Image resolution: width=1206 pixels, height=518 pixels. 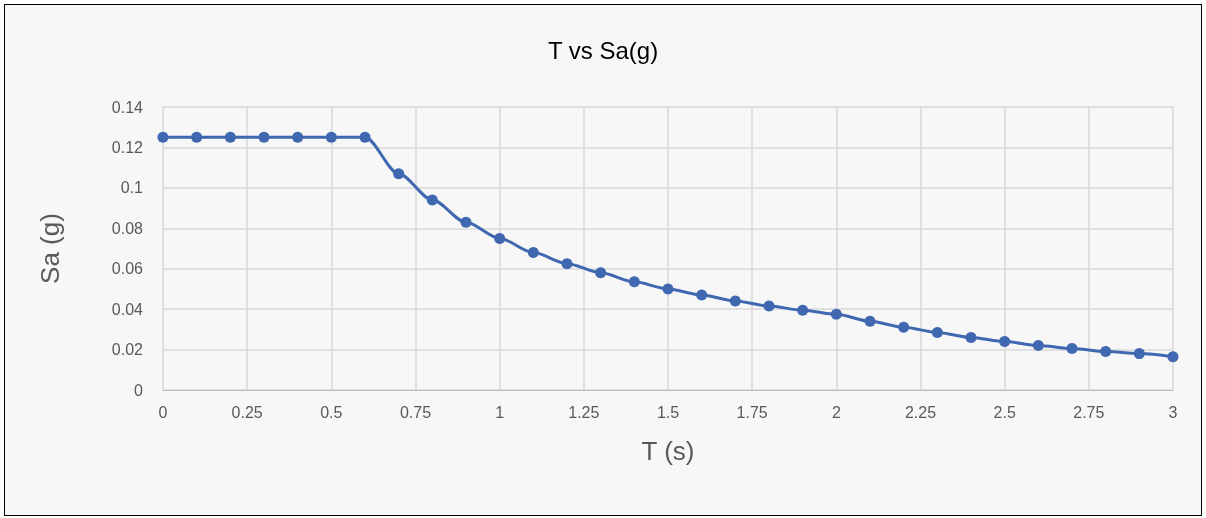 What do you see at coordinates (127, 107) in the screenshot?
I see `y-tick-label: 0.14` at bounding box center [127, 107].